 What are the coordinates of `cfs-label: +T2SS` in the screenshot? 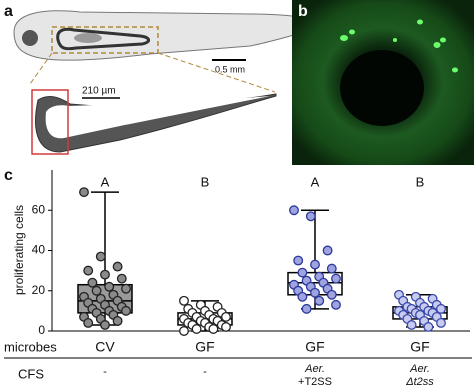 It's located at (315, 382).